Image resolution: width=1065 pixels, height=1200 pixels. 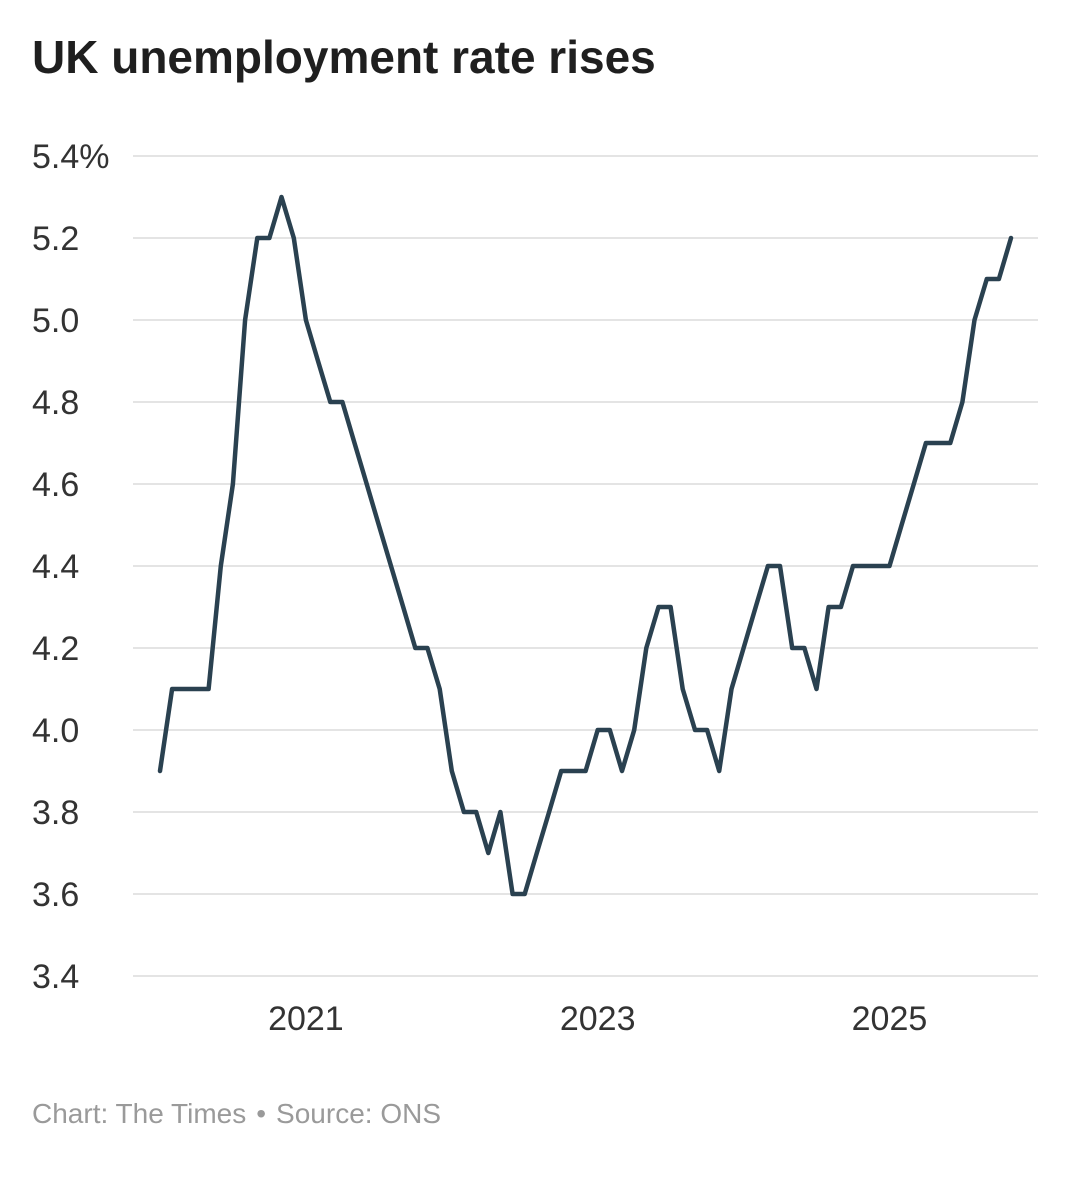 I want to click on chart-credit: Chart: The Times, so click(x=139, y=1113).